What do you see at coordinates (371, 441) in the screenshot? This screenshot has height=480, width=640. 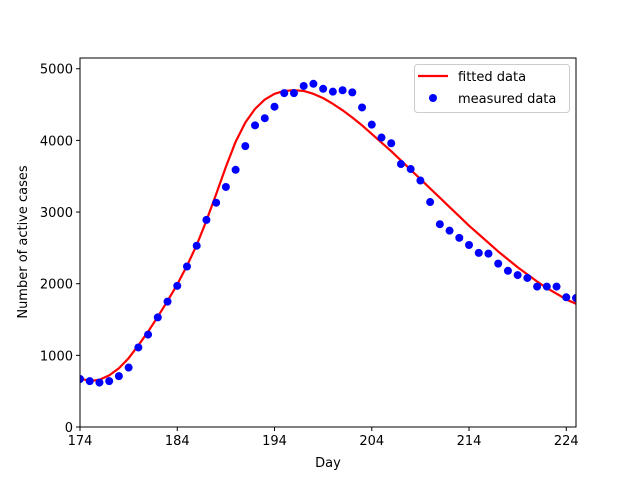 I see `x-tick-label: 204` at bounding box center [371, 441].